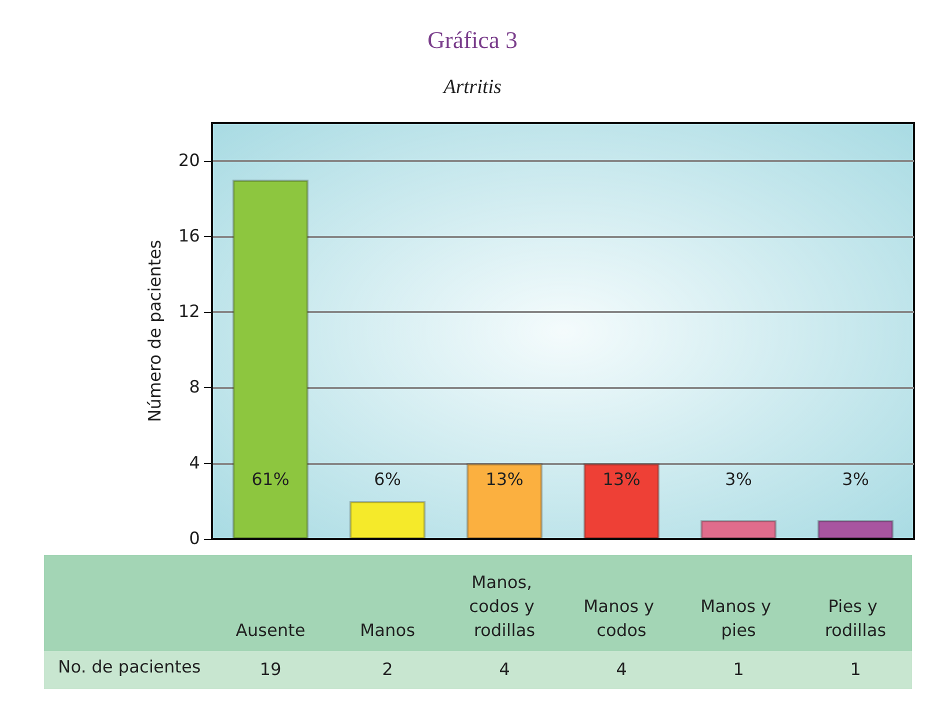  What do you see at coordinates (189, 312) in the screenshot?
I see `y-tick-label: 12` at bounding box center [189, 312].